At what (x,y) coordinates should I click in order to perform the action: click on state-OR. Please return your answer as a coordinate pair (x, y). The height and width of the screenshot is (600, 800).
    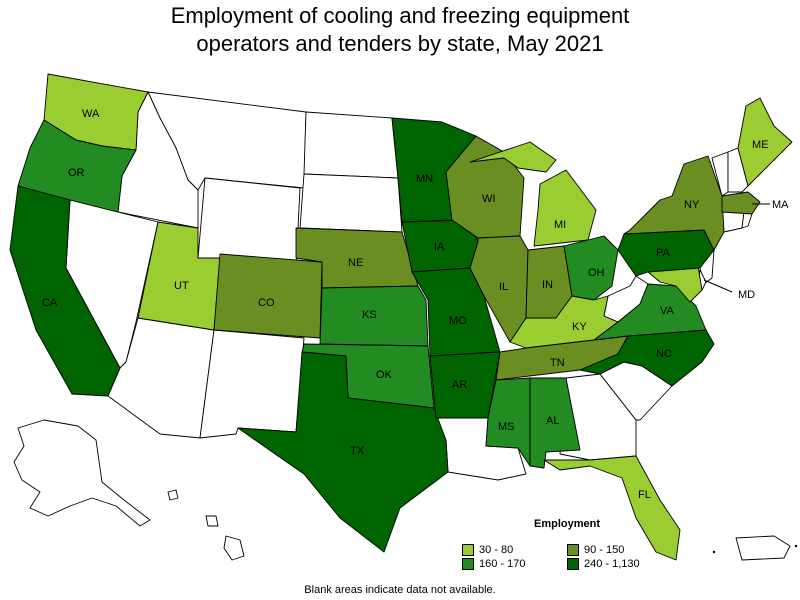
    Looking at the image, I should click on (77, 166).